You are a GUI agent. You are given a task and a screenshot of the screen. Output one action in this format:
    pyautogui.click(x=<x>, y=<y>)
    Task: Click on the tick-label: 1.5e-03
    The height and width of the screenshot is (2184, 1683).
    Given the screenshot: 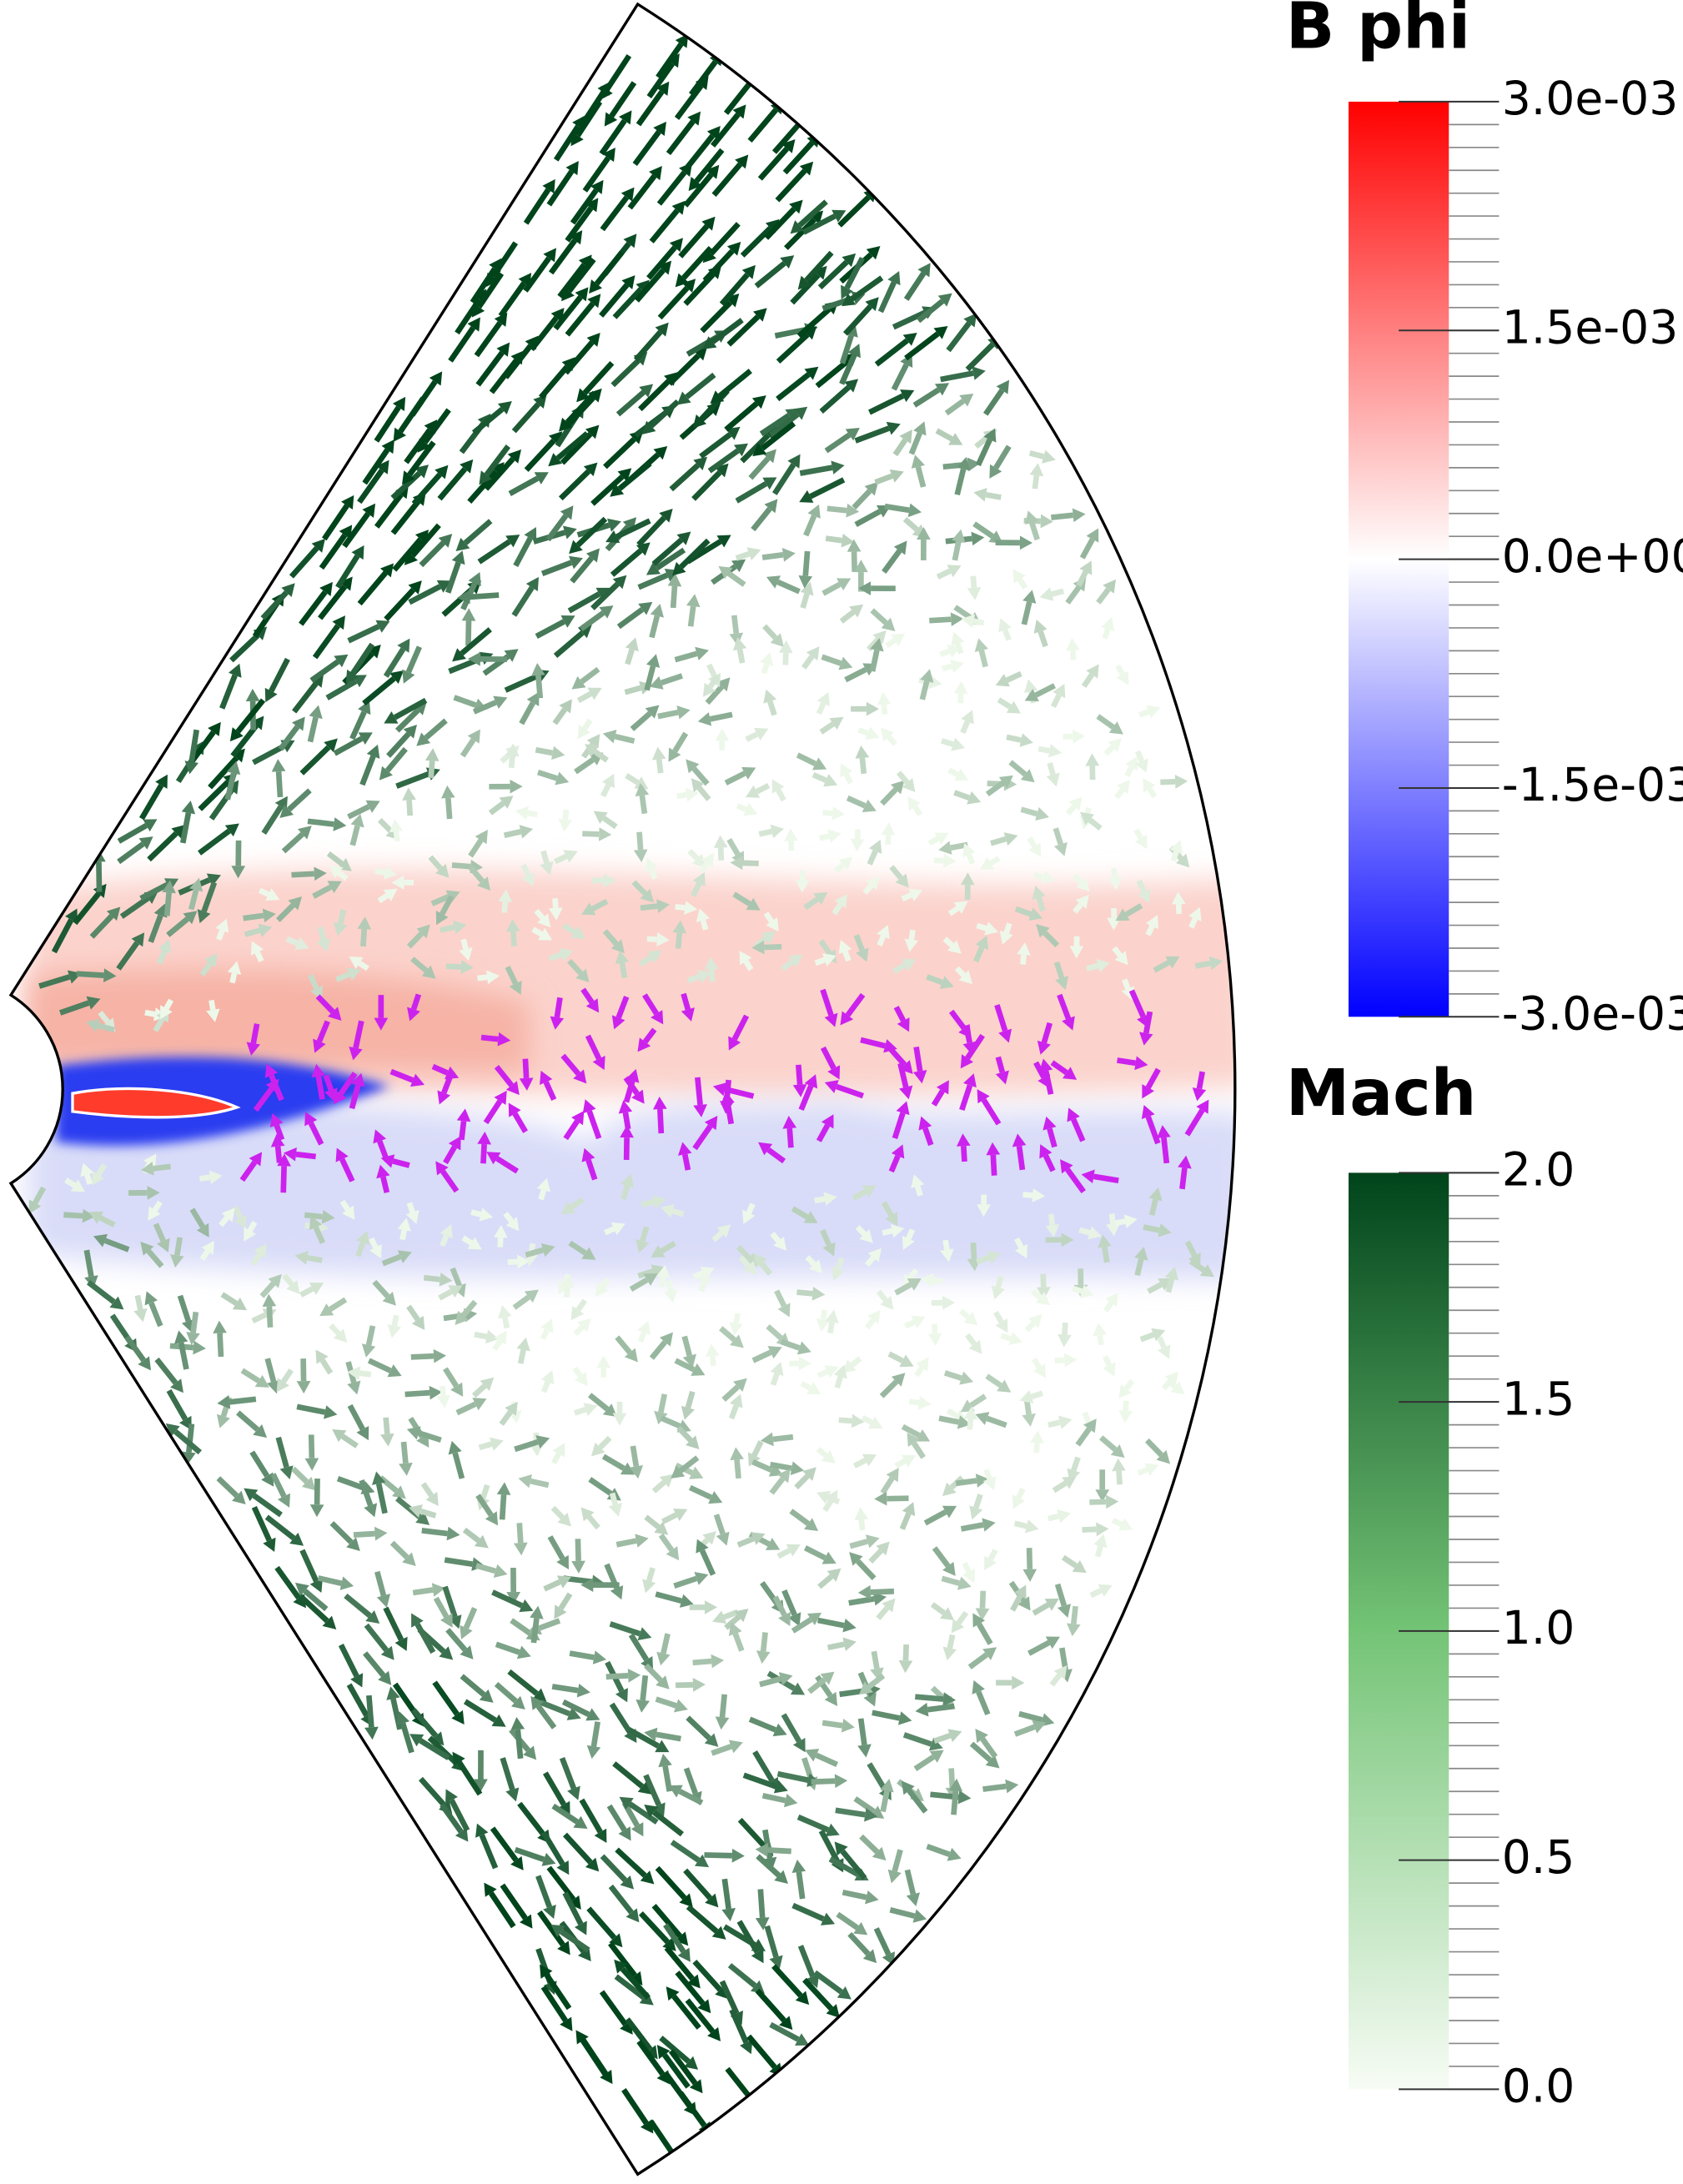 What is the action you would take?
    pyautogui.click(x=1591, y=327)
    